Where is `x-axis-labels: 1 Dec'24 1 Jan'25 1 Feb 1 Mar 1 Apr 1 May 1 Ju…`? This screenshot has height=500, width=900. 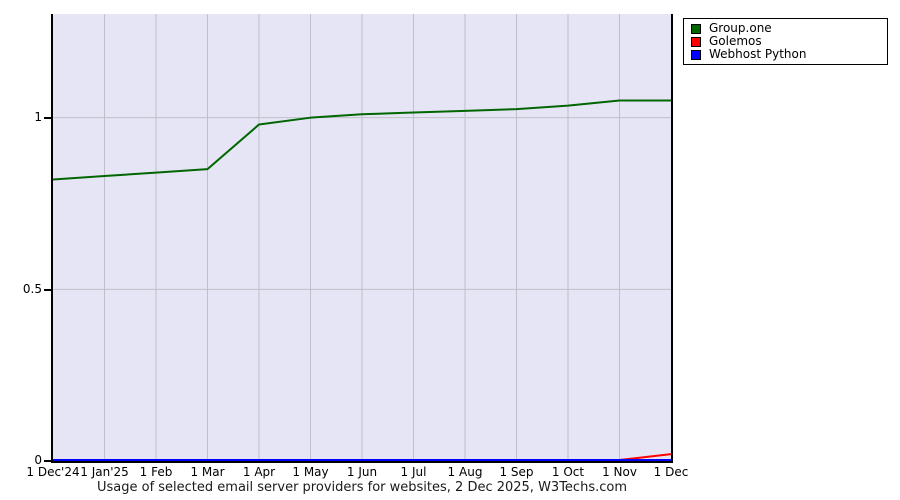
x-axis-labels: 1 Dec'24 1 Jan'25 1 Feb 1 Mar 1 Apr 1 May 1 Ju… is located at coordinates (450, 473).